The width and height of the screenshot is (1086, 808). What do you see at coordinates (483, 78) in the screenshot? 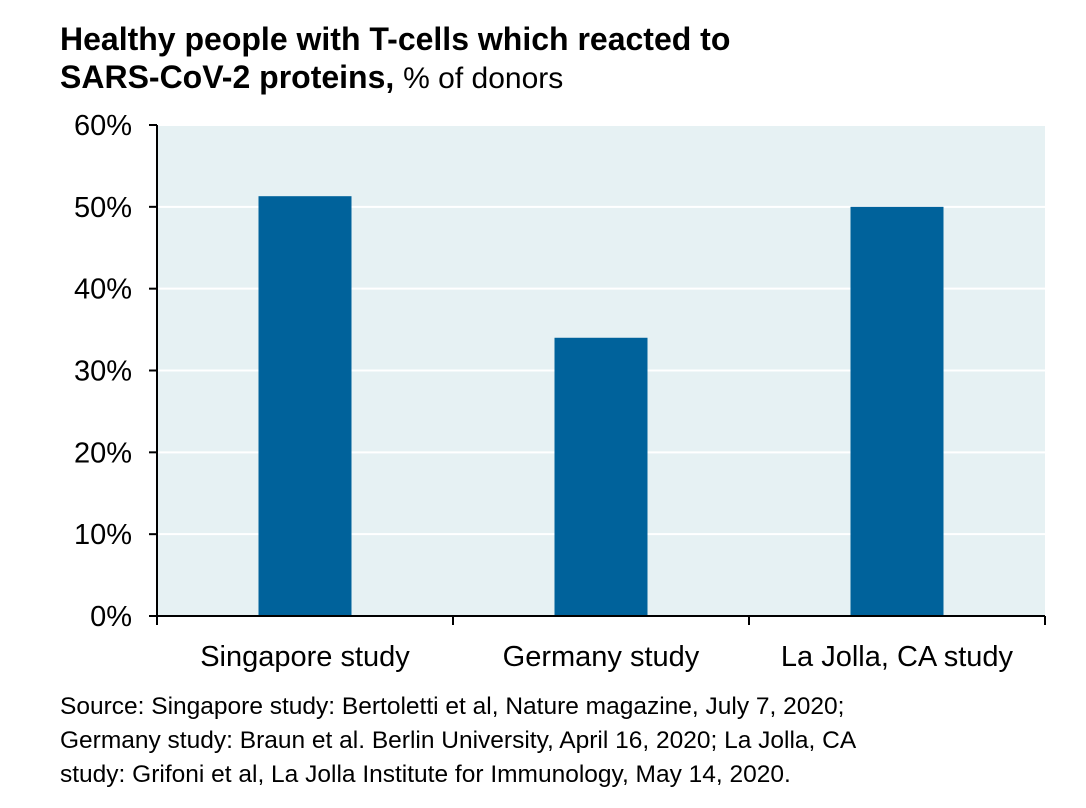
I see `chart-title-unit: % of donors` at bounding box center [483, 78].